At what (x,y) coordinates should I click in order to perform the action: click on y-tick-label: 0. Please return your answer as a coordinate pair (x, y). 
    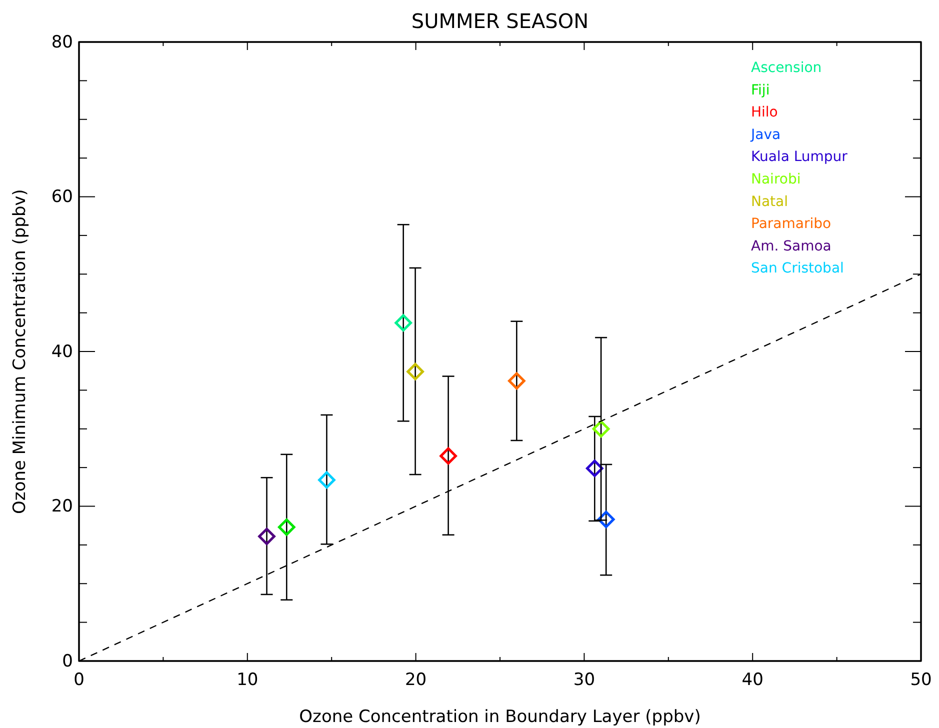
    Looking at the image, I should click on (67, 661).